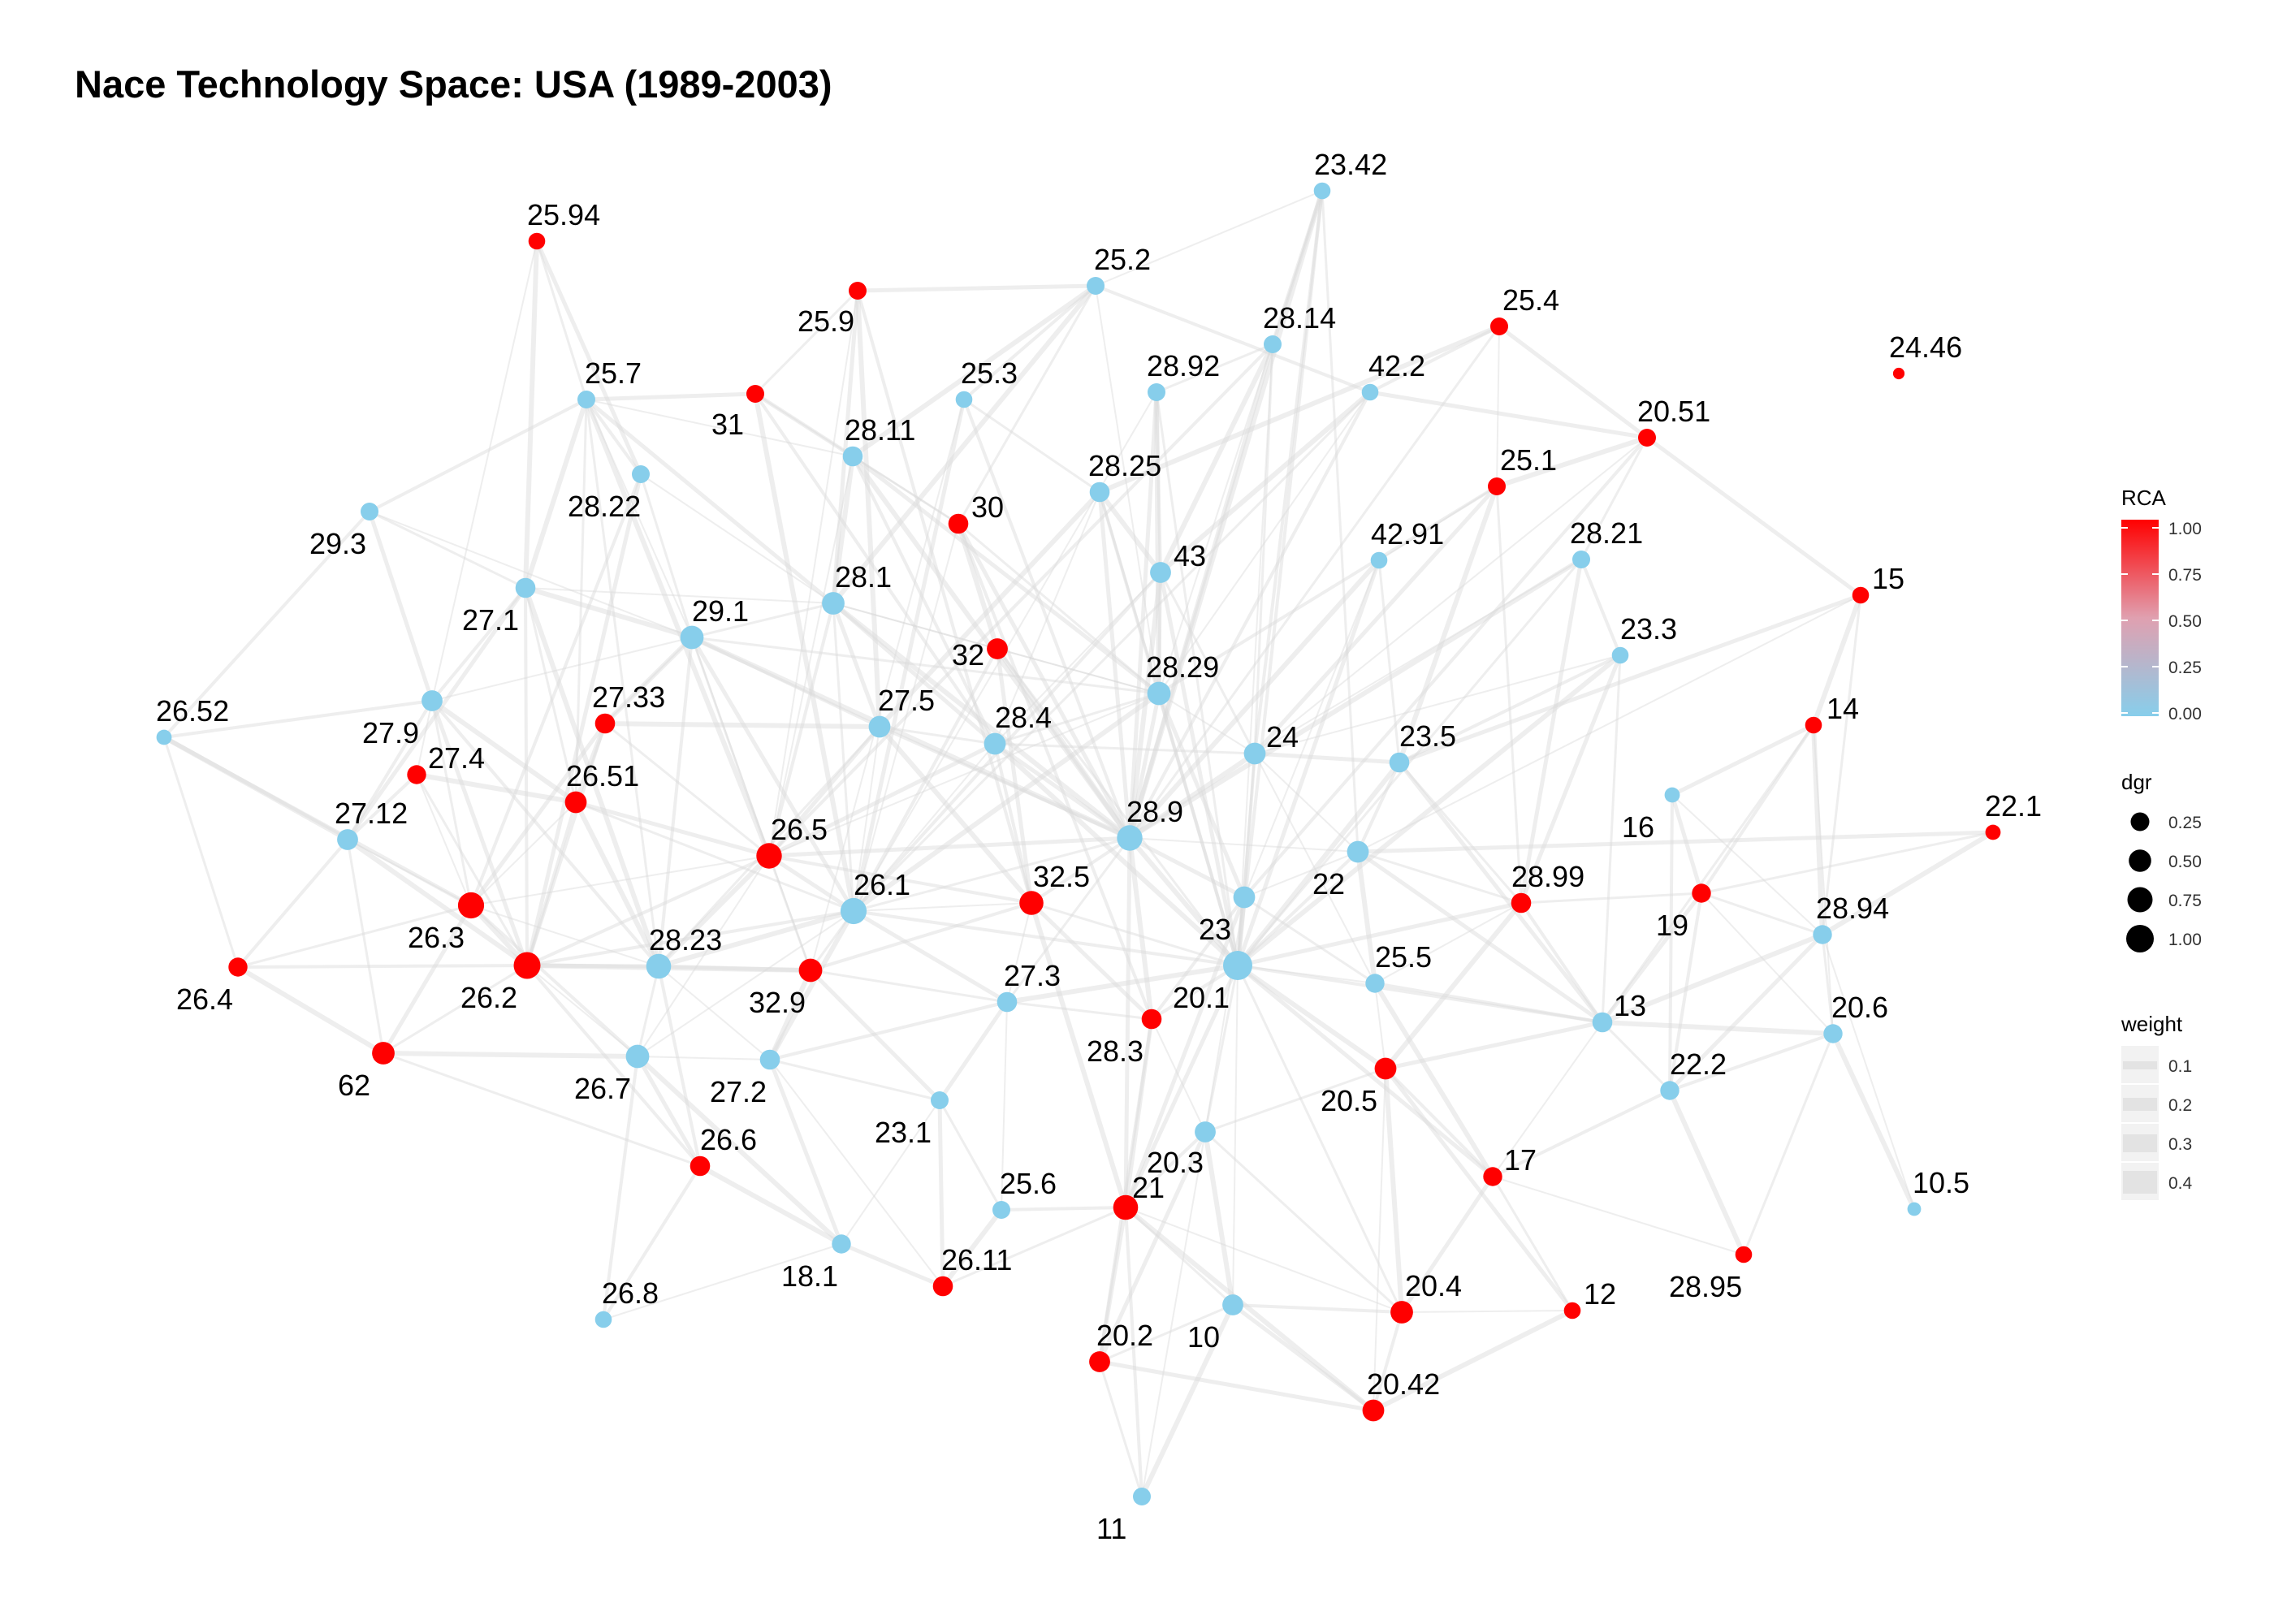  What do you see at coordinates (2157, 1106) in the screenshot?
I see `legend-weight: weight 0.1 0.2 0.3 0.4` at bounding box center [2157, 1106].